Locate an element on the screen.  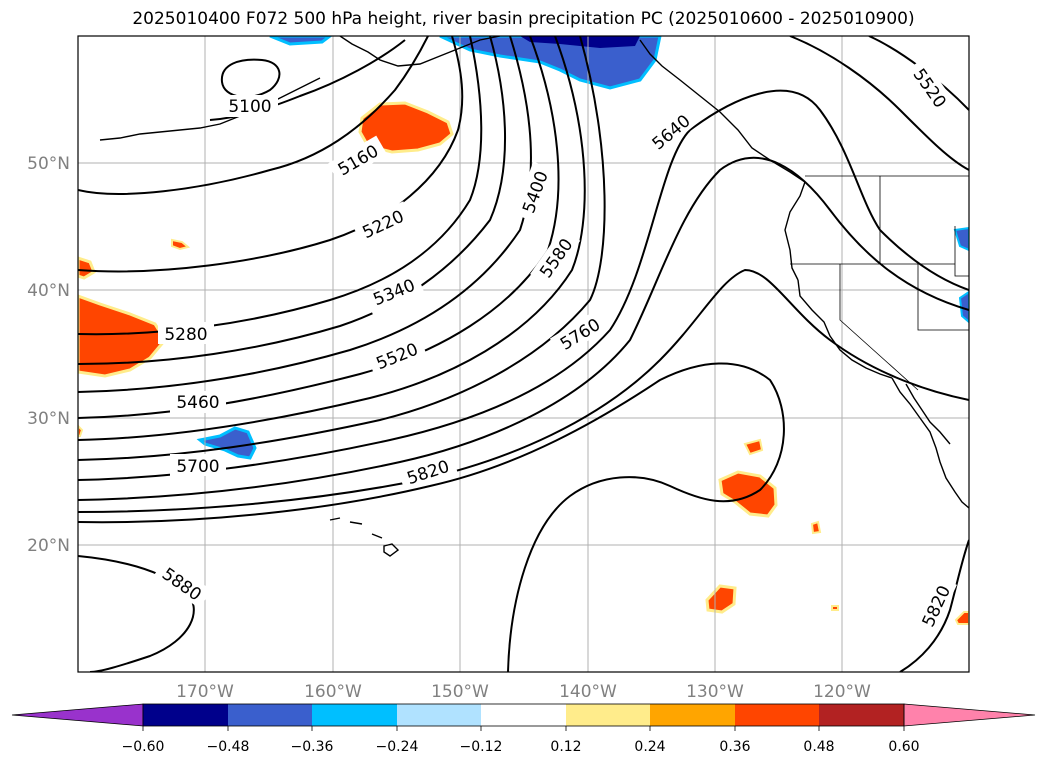
contour-label: 5100 is located at coordinates (249, 107).